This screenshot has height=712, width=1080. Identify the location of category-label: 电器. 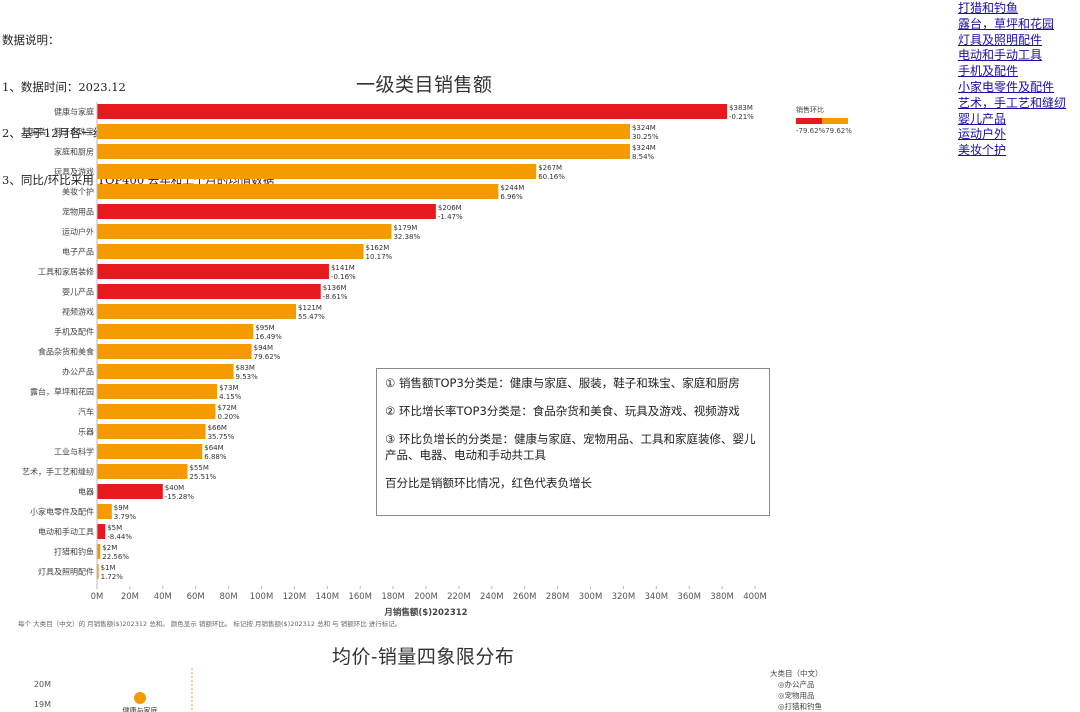
(86, 492).